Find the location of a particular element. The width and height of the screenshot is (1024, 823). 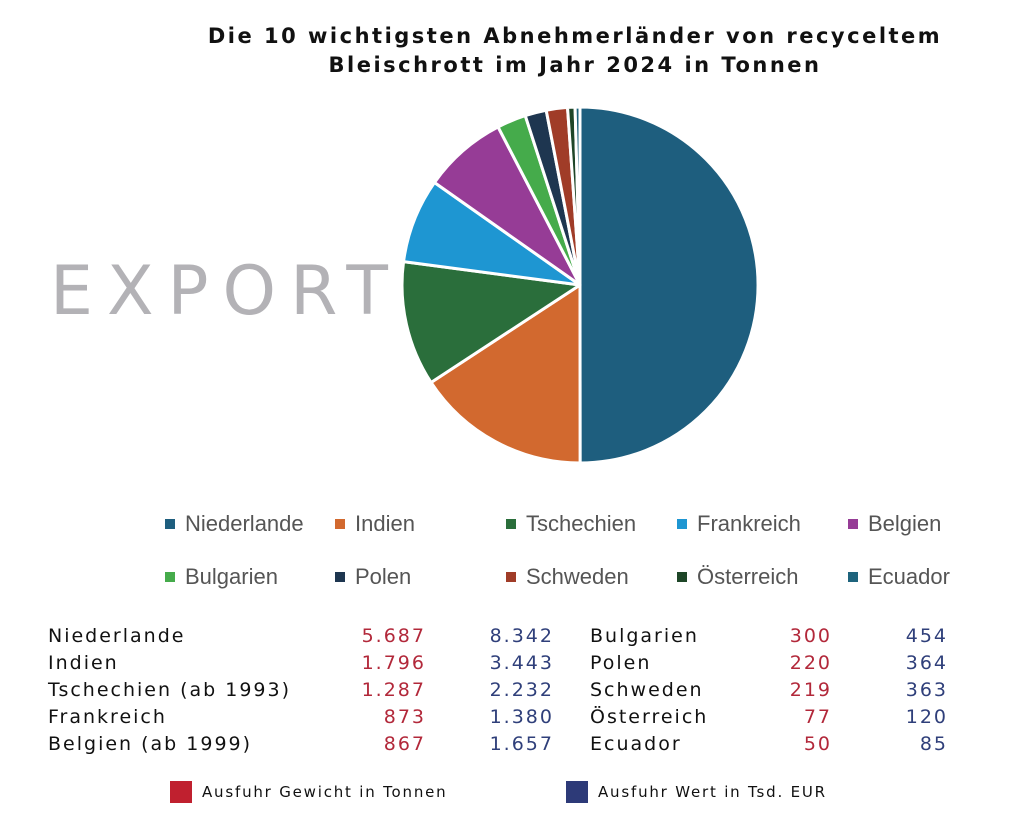

legend-item-ecuador: Ecuador is located at coordinates (899, 577).